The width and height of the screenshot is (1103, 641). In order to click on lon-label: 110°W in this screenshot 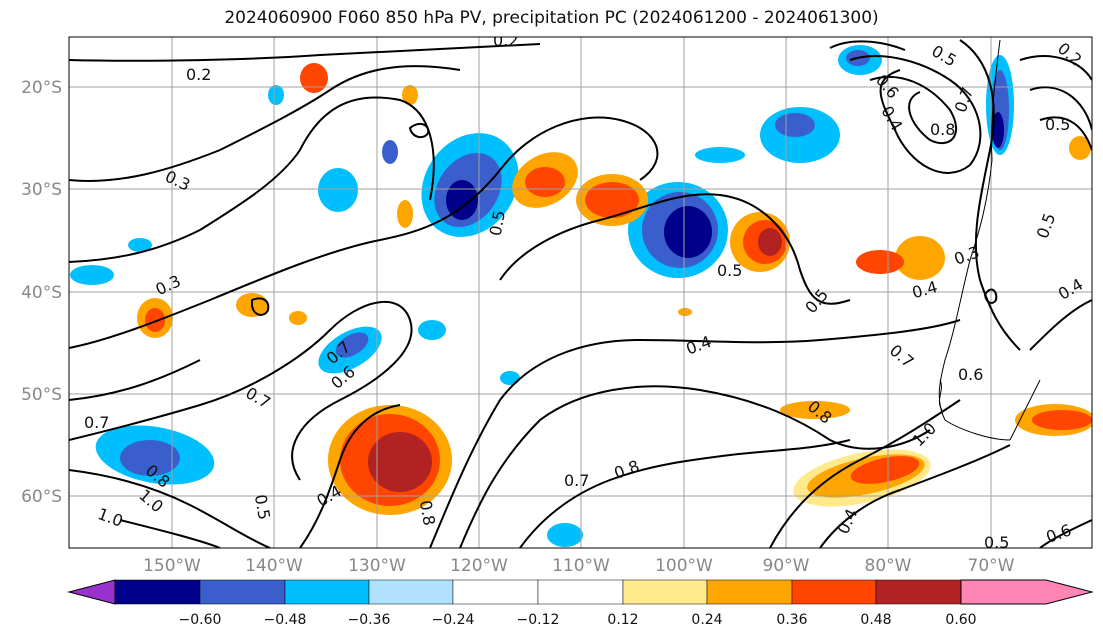, I will do `click(581, 566)`.